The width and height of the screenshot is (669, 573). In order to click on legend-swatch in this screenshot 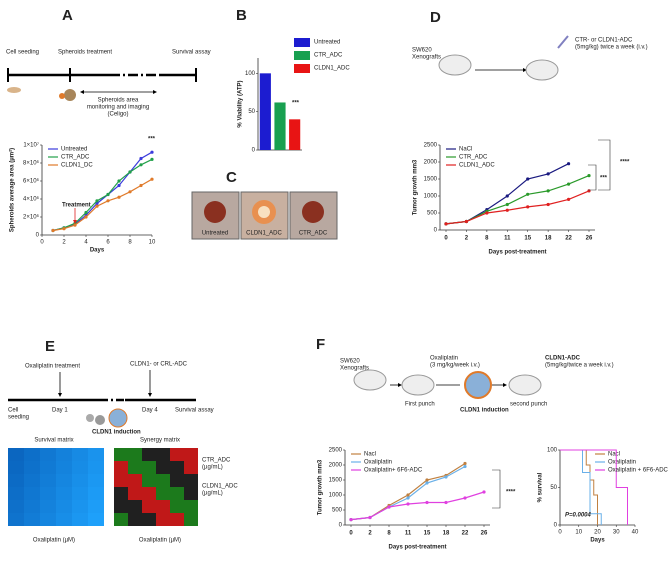, I will do `click(302, 42)`.